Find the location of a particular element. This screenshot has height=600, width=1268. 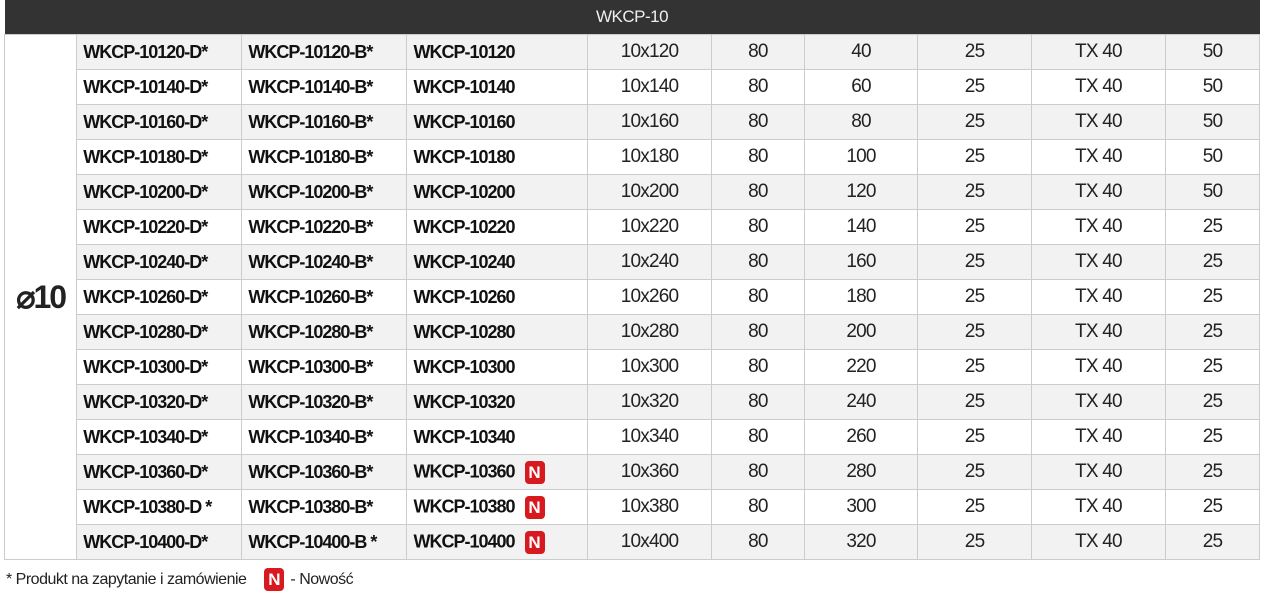

code-b: WKCP-10320-B* is located at coordinates (324, 402).